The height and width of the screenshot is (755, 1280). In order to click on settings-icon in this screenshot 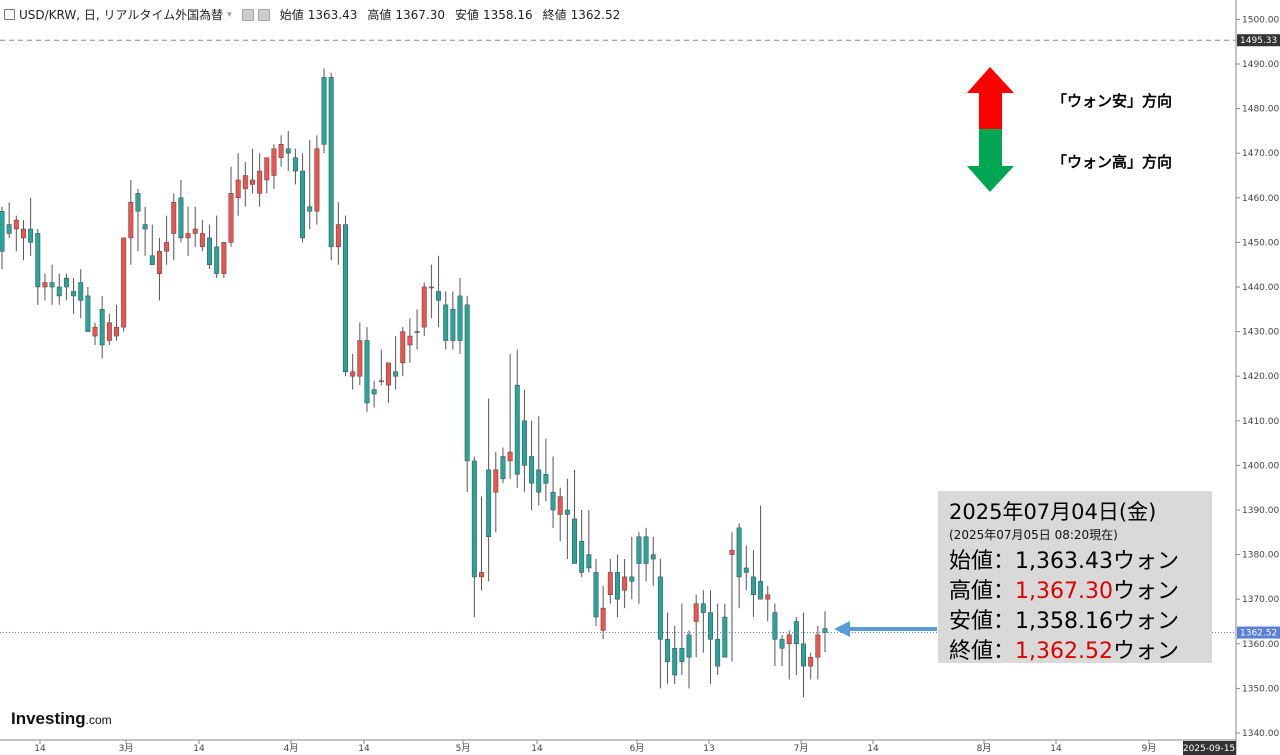, I will do `click(247, 14)`.